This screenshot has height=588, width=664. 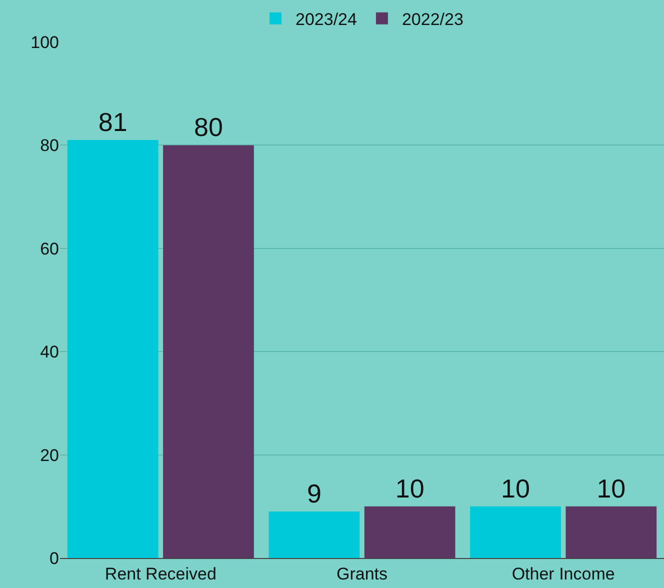 I want to click on y-tick-label: 100, so click(x=44, y=42).